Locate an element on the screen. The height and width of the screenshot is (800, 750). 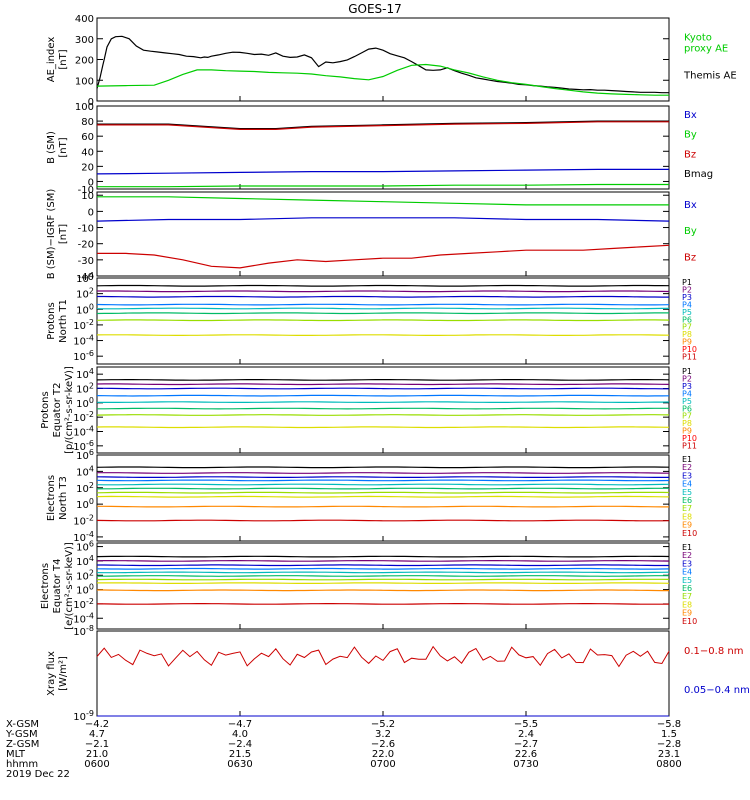
legend-label: E9 is located at coordinates (687, 525).